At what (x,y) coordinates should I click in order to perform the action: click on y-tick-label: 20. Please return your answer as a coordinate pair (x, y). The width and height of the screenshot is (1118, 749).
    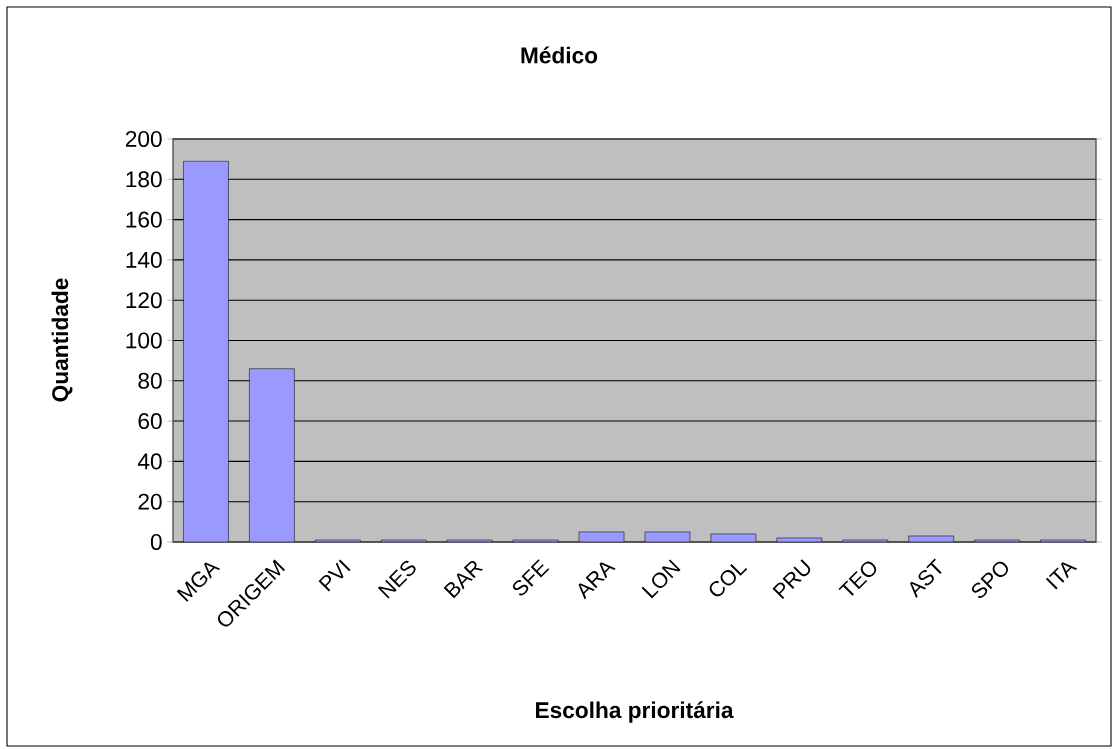
    Looking at the image, I should click on (150, 501).